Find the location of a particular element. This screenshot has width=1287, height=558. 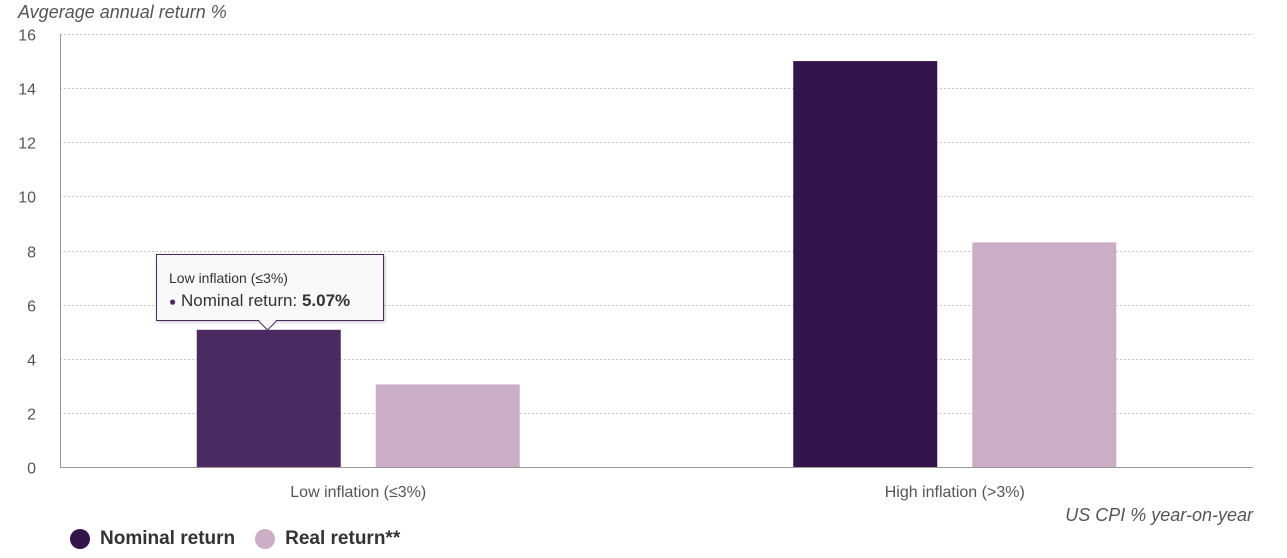

bar-nominal-high is located at coordinates (865, 264).